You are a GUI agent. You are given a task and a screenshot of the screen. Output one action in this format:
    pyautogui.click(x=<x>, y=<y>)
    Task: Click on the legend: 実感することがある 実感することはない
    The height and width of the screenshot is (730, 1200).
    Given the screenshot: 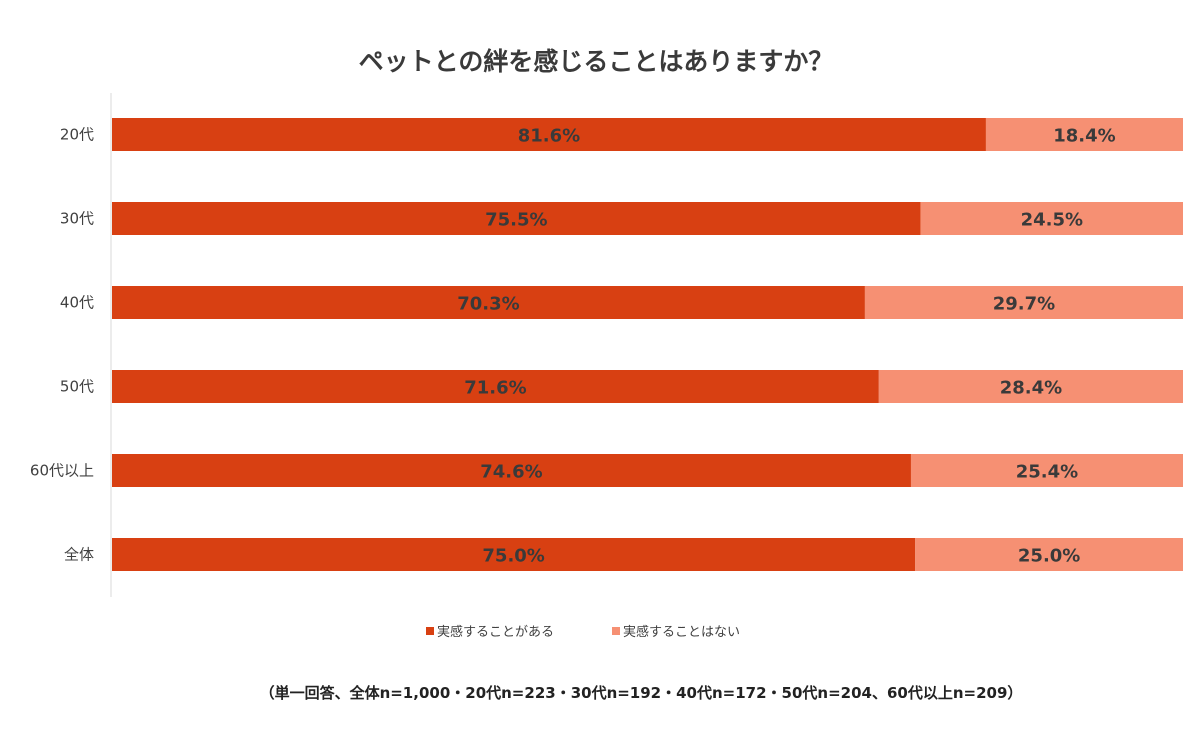 What is the action you would take?
    pyautogui.click(x=583, y=632)
    